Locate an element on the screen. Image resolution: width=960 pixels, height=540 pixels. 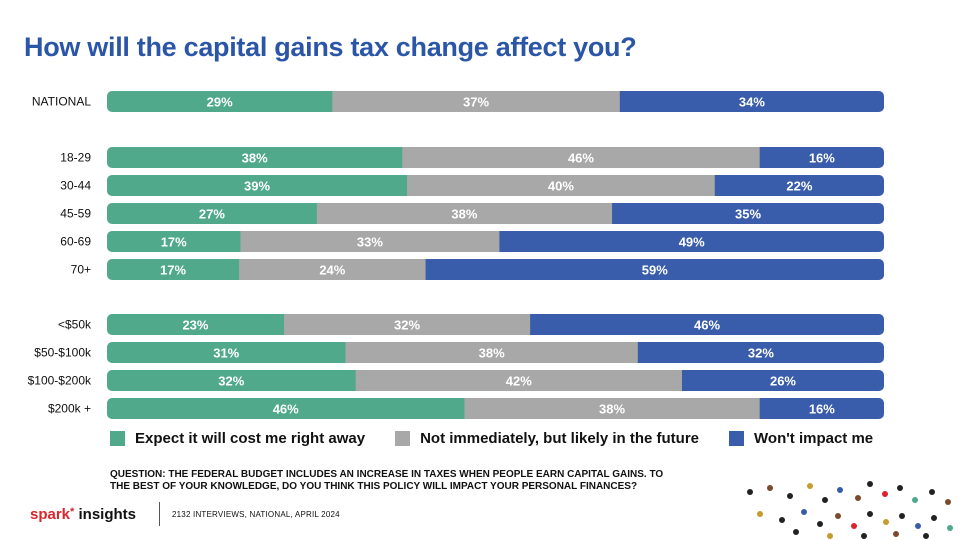
bar-segment-cost-now-50k is located at coordinates (196, 324).